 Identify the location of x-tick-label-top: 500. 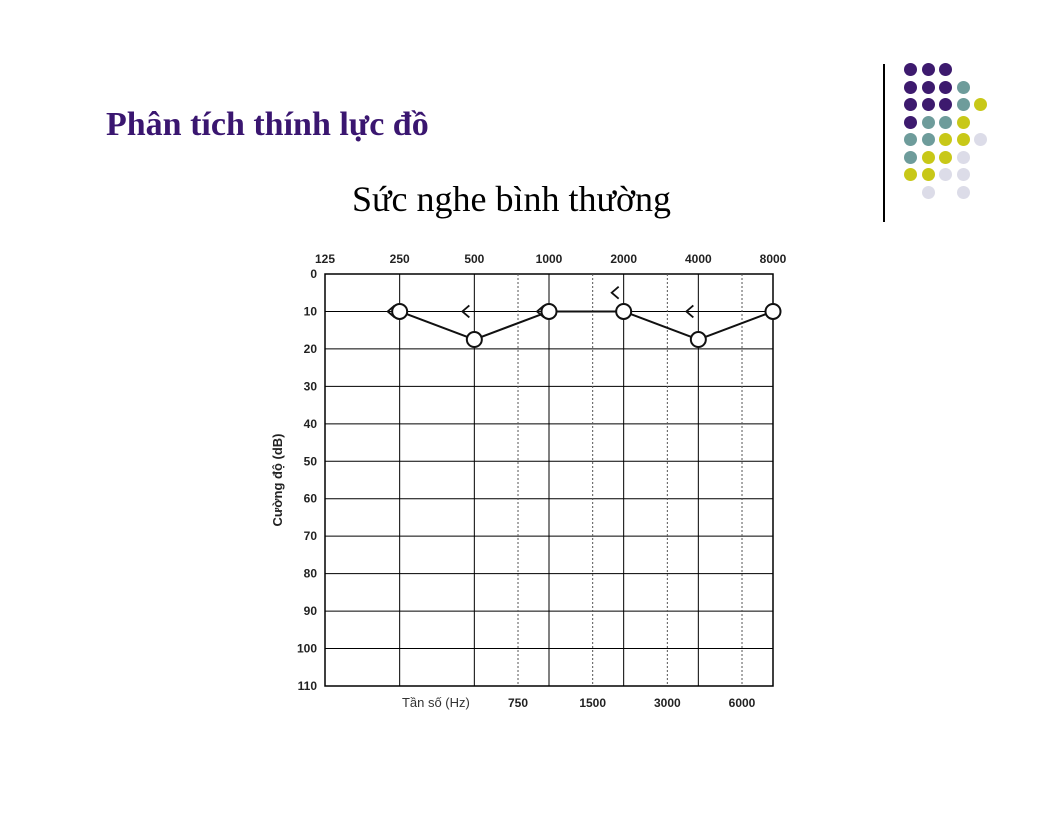
(474, 259).